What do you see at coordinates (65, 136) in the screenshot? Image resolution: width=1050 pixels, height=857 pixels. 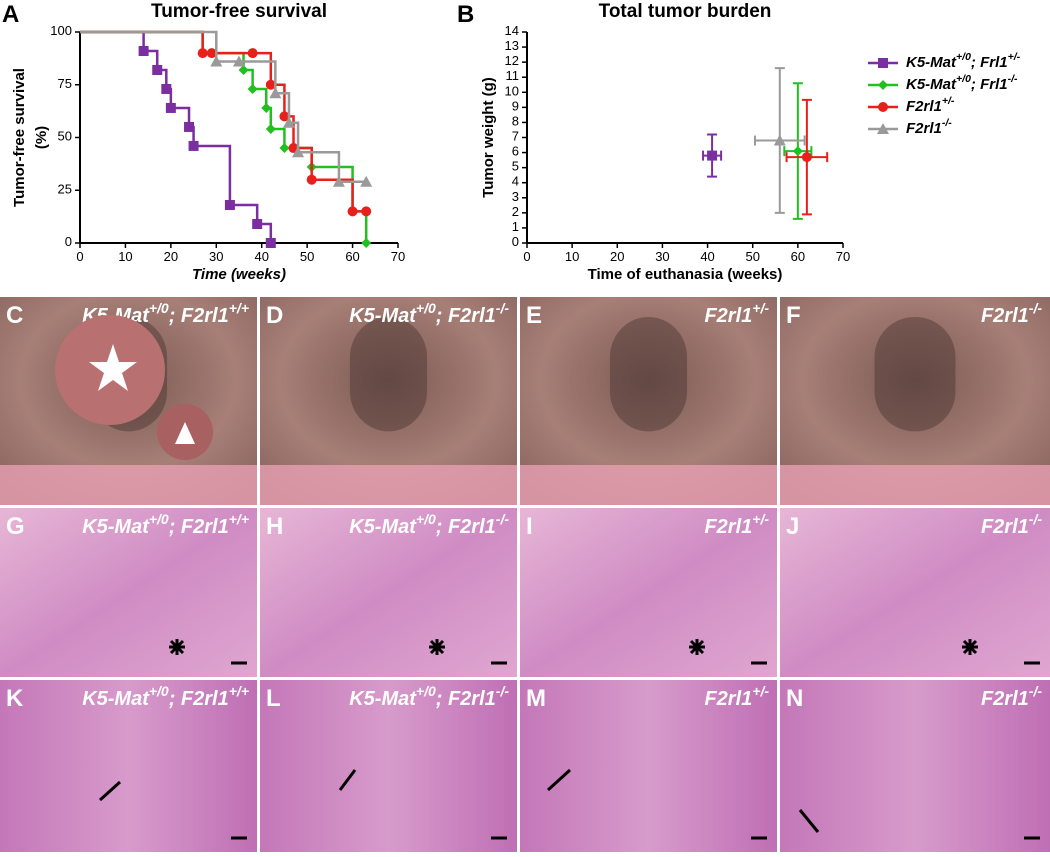 I see `y-tick-label: 50` at bounding box center [65, 136].